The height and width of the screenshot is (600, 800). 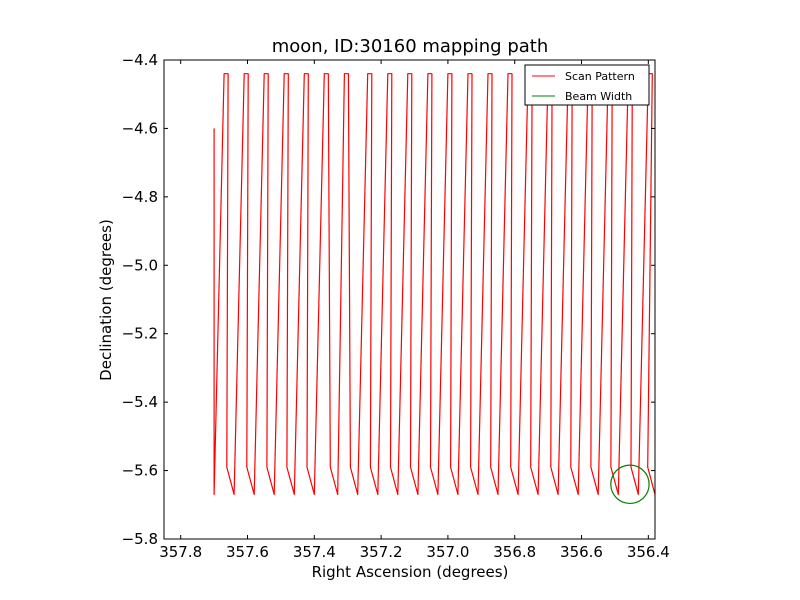 What do you see at coordinates (648, 552) in the screenshot?
I see `x-tick-label: 356.4` at bounding box center [648, 552].